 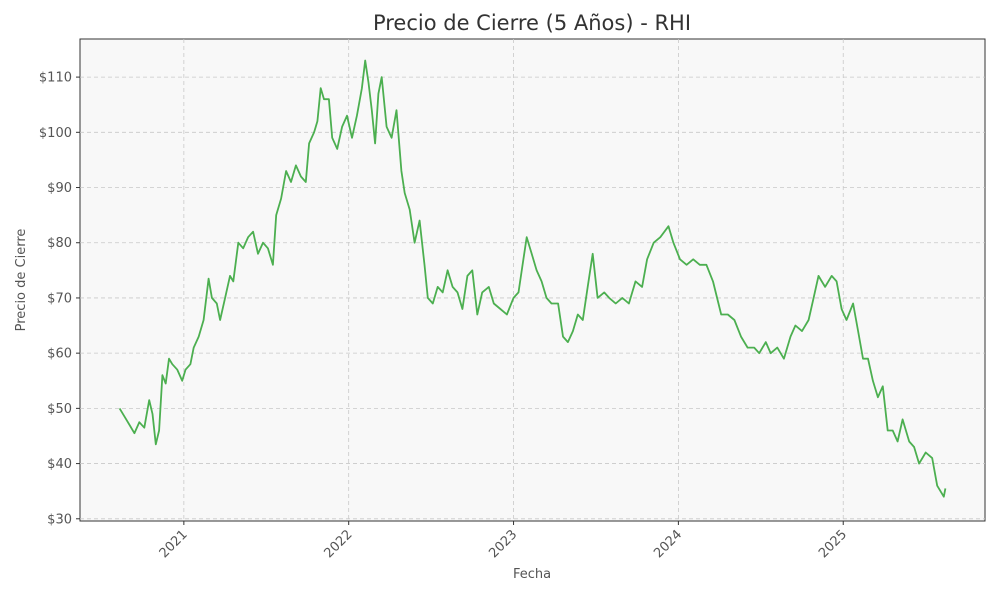 I want to click on y-tick-label: $110, so click(x=55, y=78).